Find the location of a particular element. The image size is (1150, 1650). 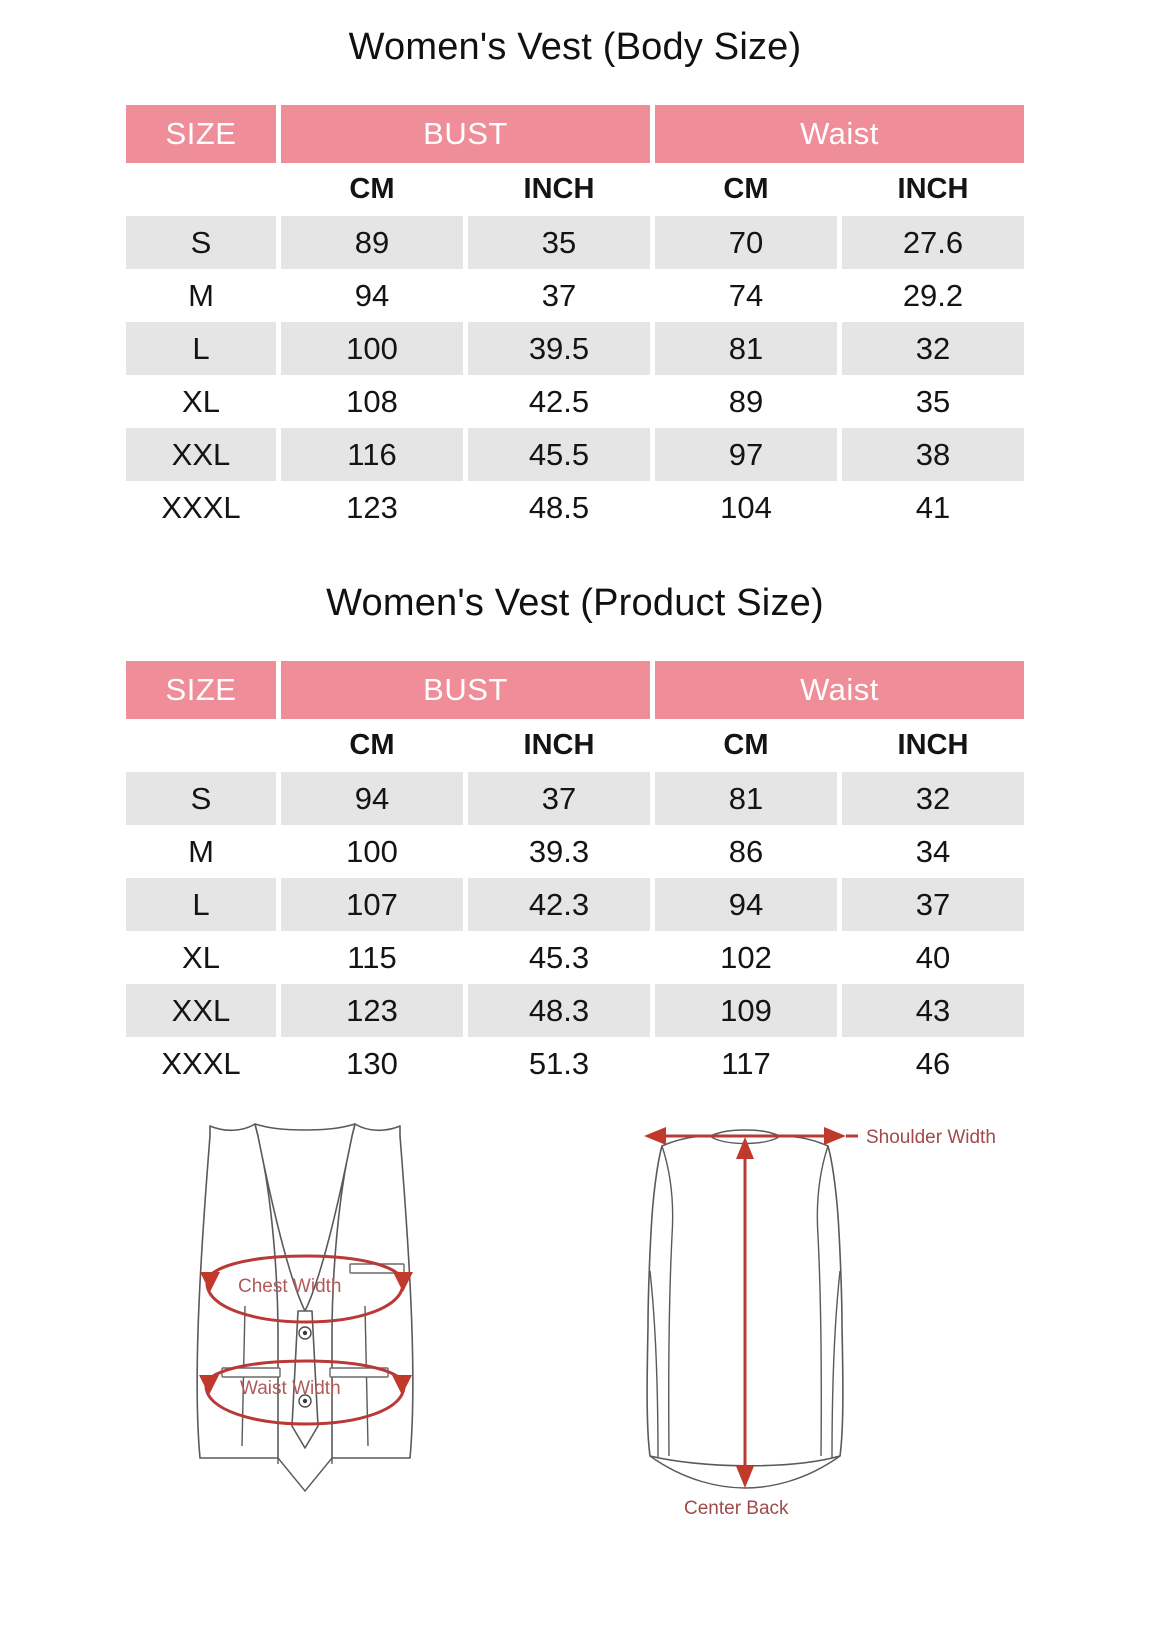

table-row: XXXL 123 48.5 104 41 is located at coordinates (574, 507).